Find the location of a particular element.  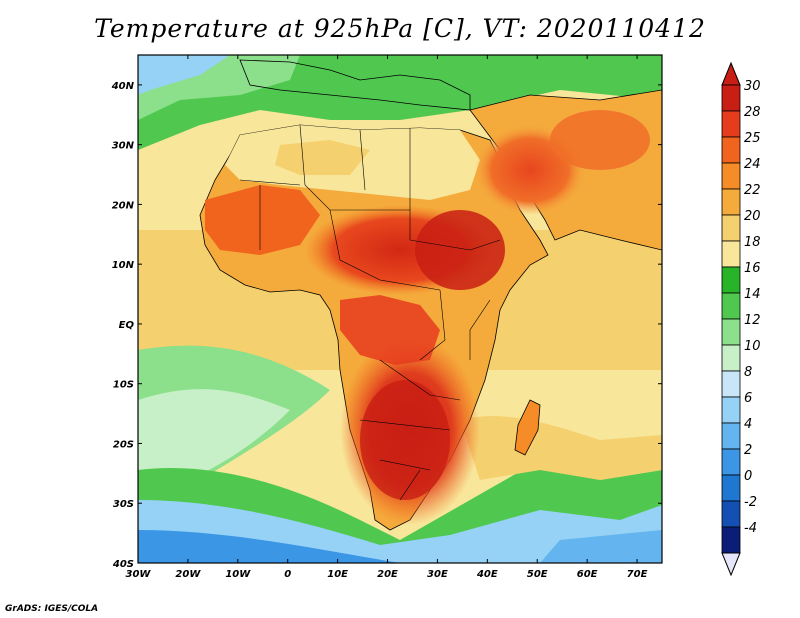

lat-tick-label: 20N is located at coordinates (123, 205).